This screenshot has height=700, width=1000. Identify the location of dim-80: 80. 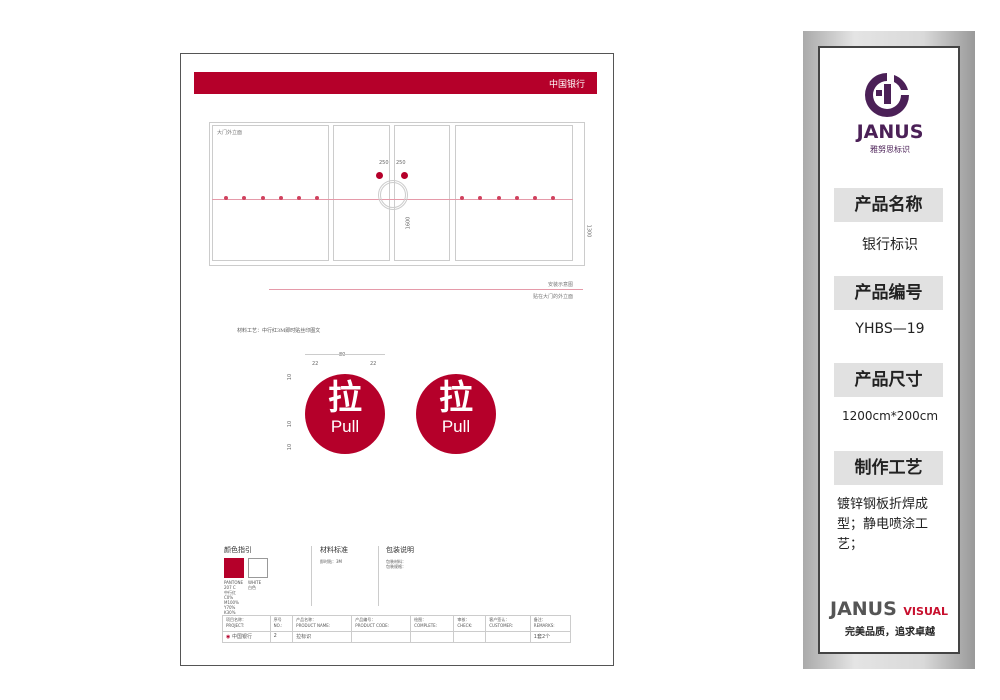
(342, 355).